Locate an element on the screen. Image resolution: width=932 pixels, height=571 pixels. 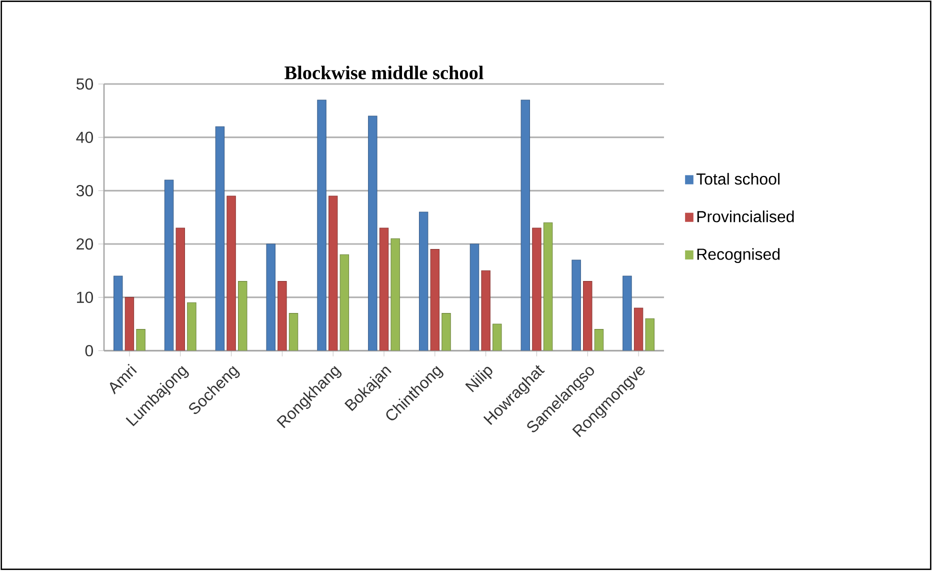
y-tick-label: 40 is located at coordinates (84, 138).